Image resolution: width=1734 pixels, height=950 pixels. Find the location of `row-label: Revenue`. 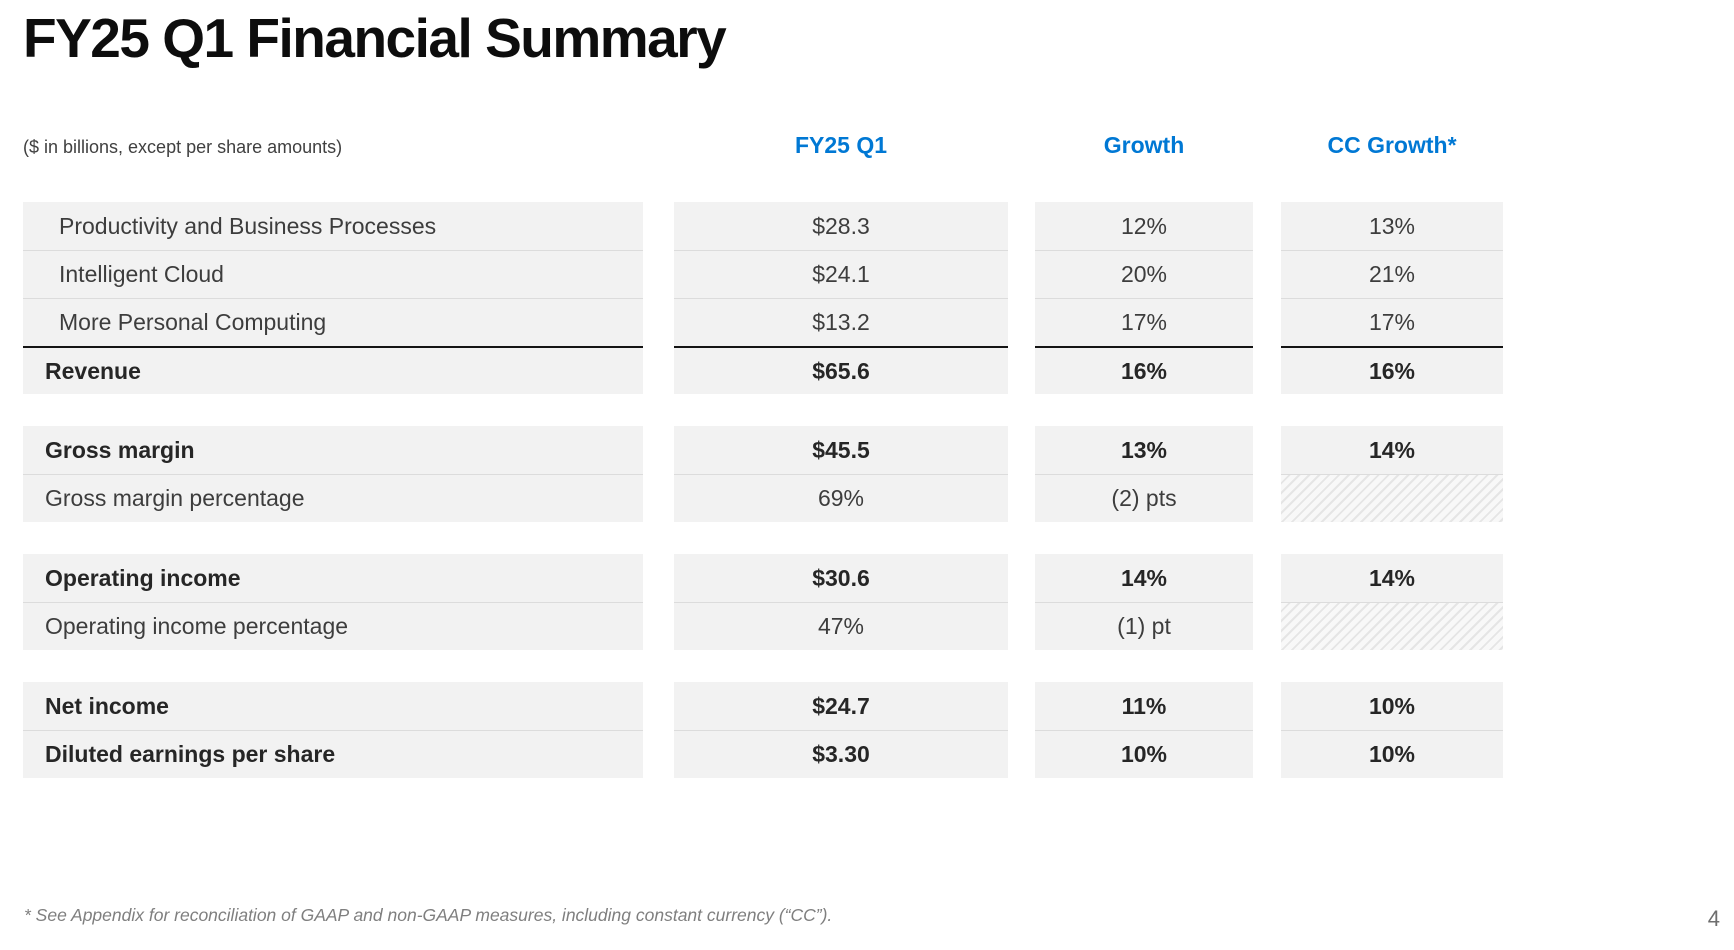

row-label: Revenue is located at coordinates (333, 370).